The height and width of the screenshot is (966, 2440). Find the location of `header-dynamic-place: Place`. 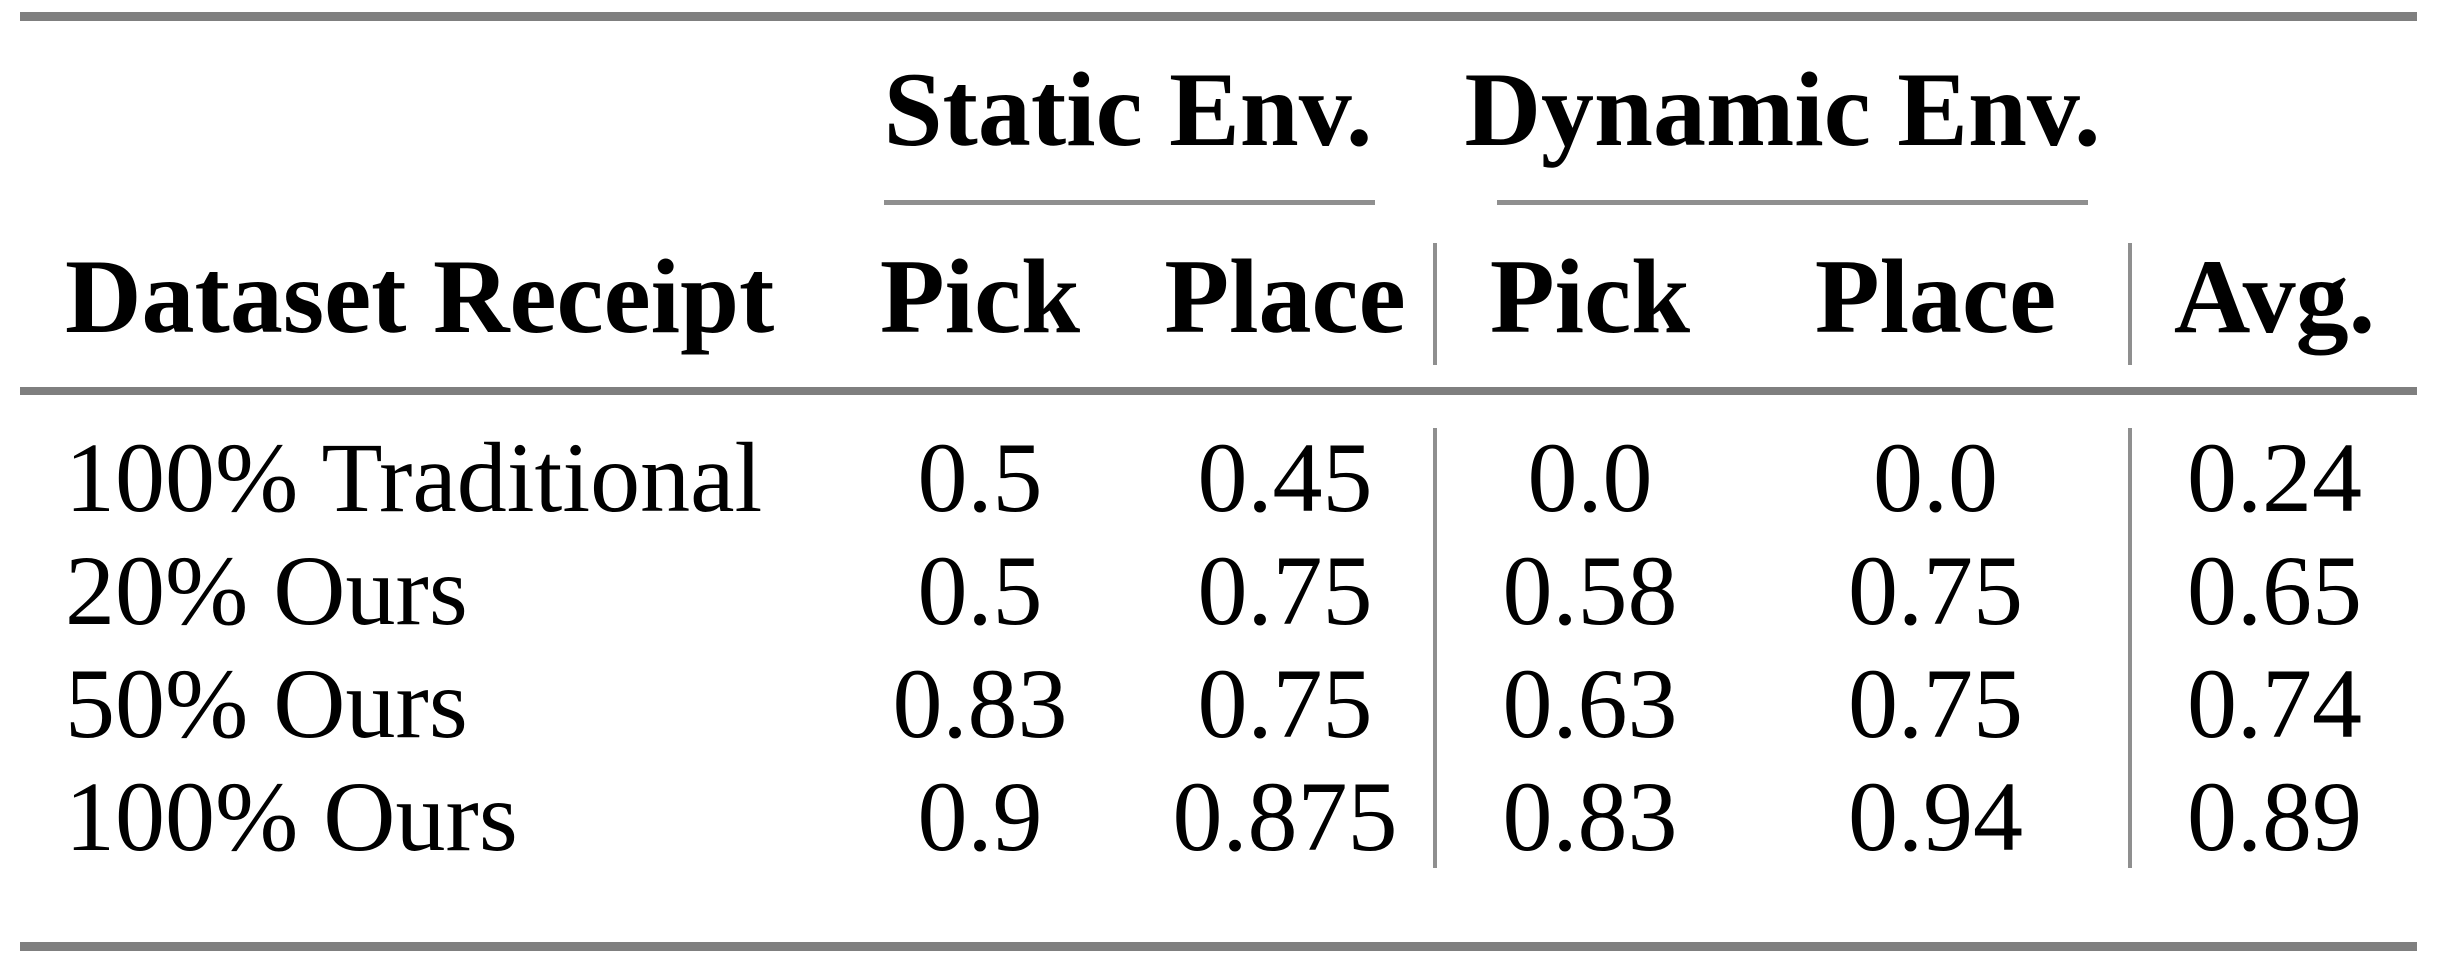

header-dynamic-place: Place is located at coordinates (1935, 296).